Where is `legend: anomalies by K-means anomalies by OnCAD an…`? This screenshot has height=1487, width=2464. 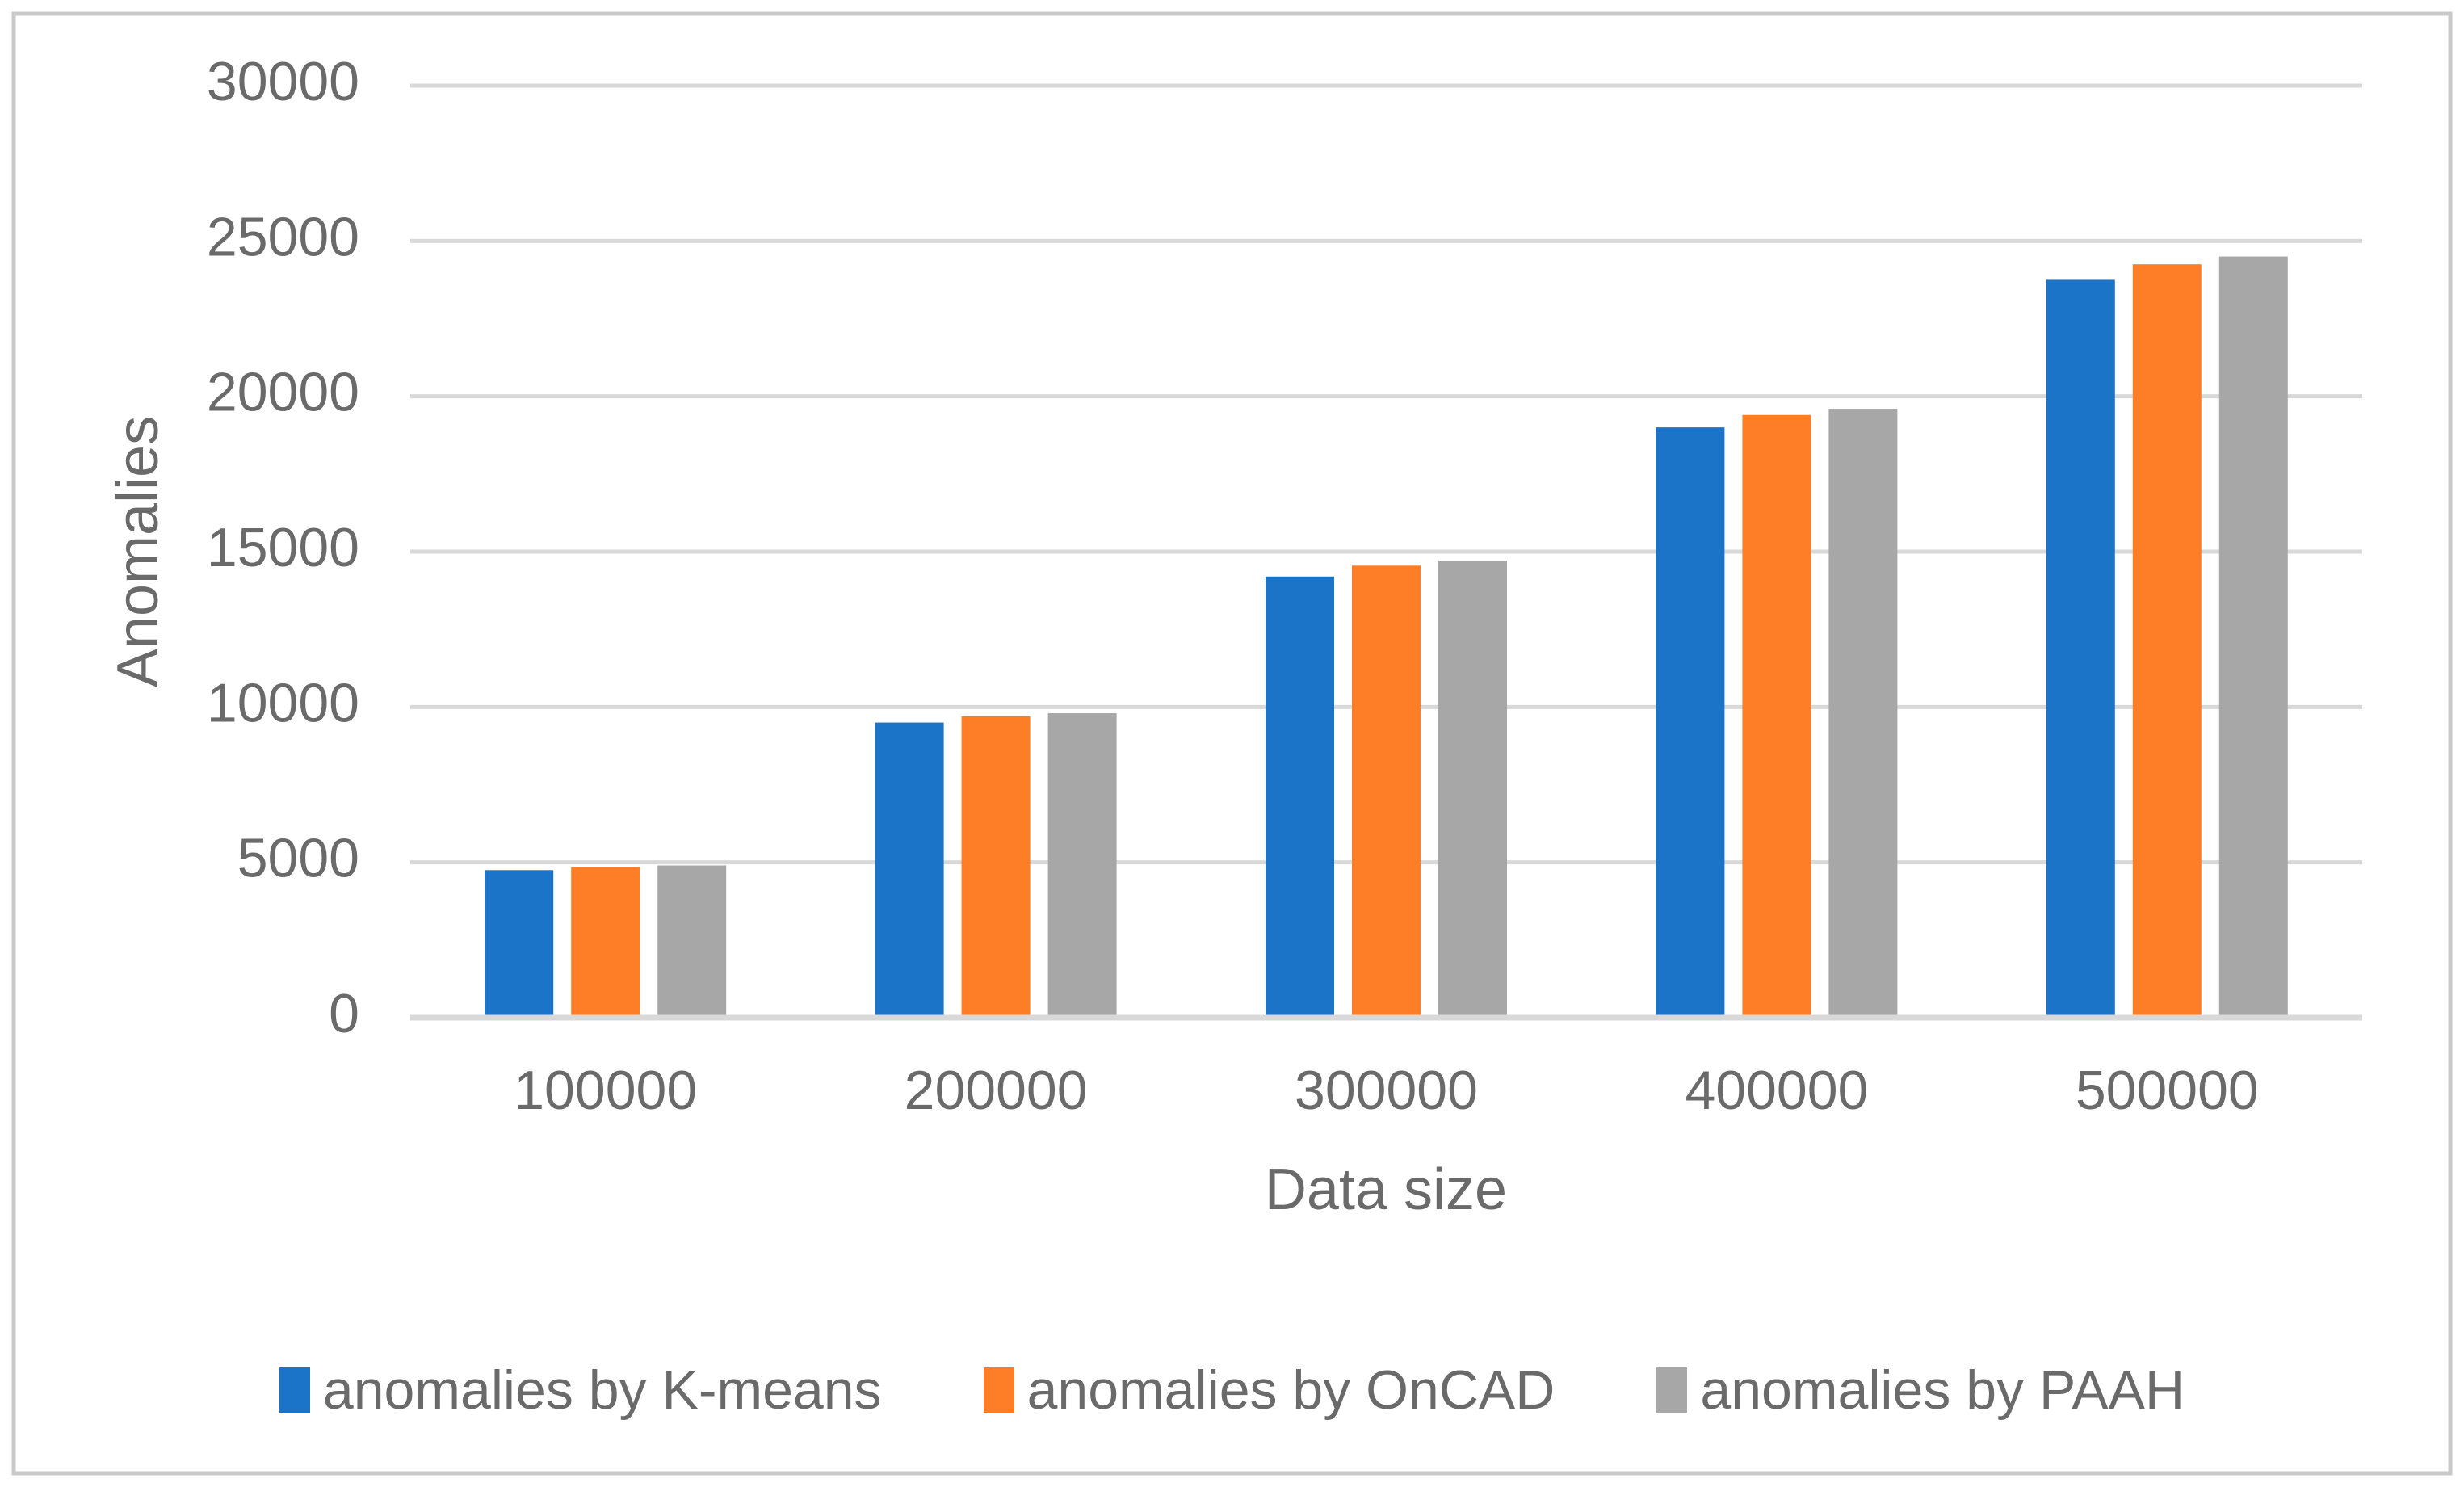
legend: anomalies by K-means anomalies by OnCAD an… is located at coordinates (1232, 1390).